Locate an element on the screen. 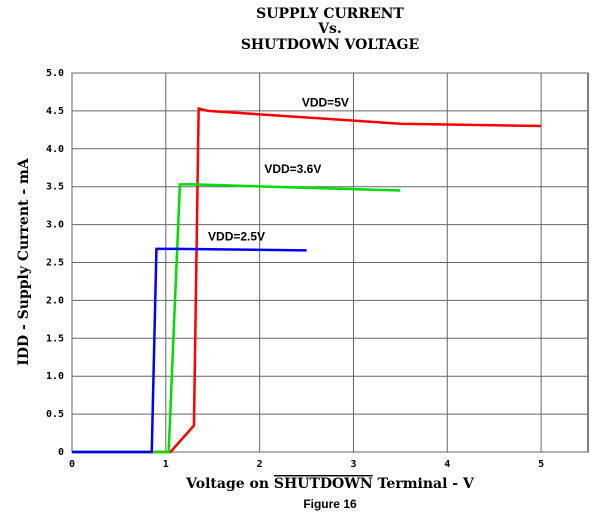  x-tick-label: 3 is located at coordinates (353, 464).